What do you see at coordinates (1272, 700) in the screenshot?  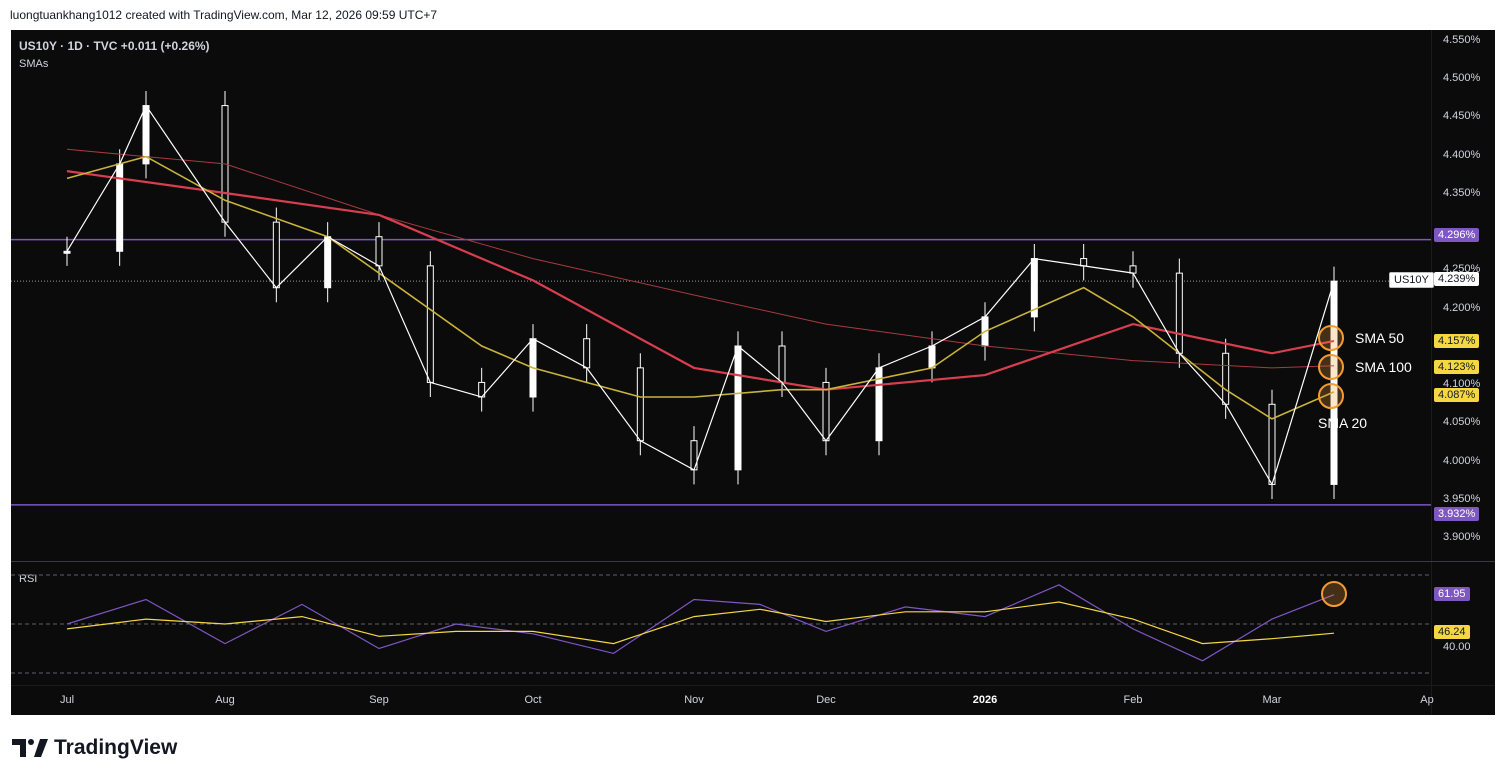 I see `time-label: Mar` at bounding box center [1272, 700].